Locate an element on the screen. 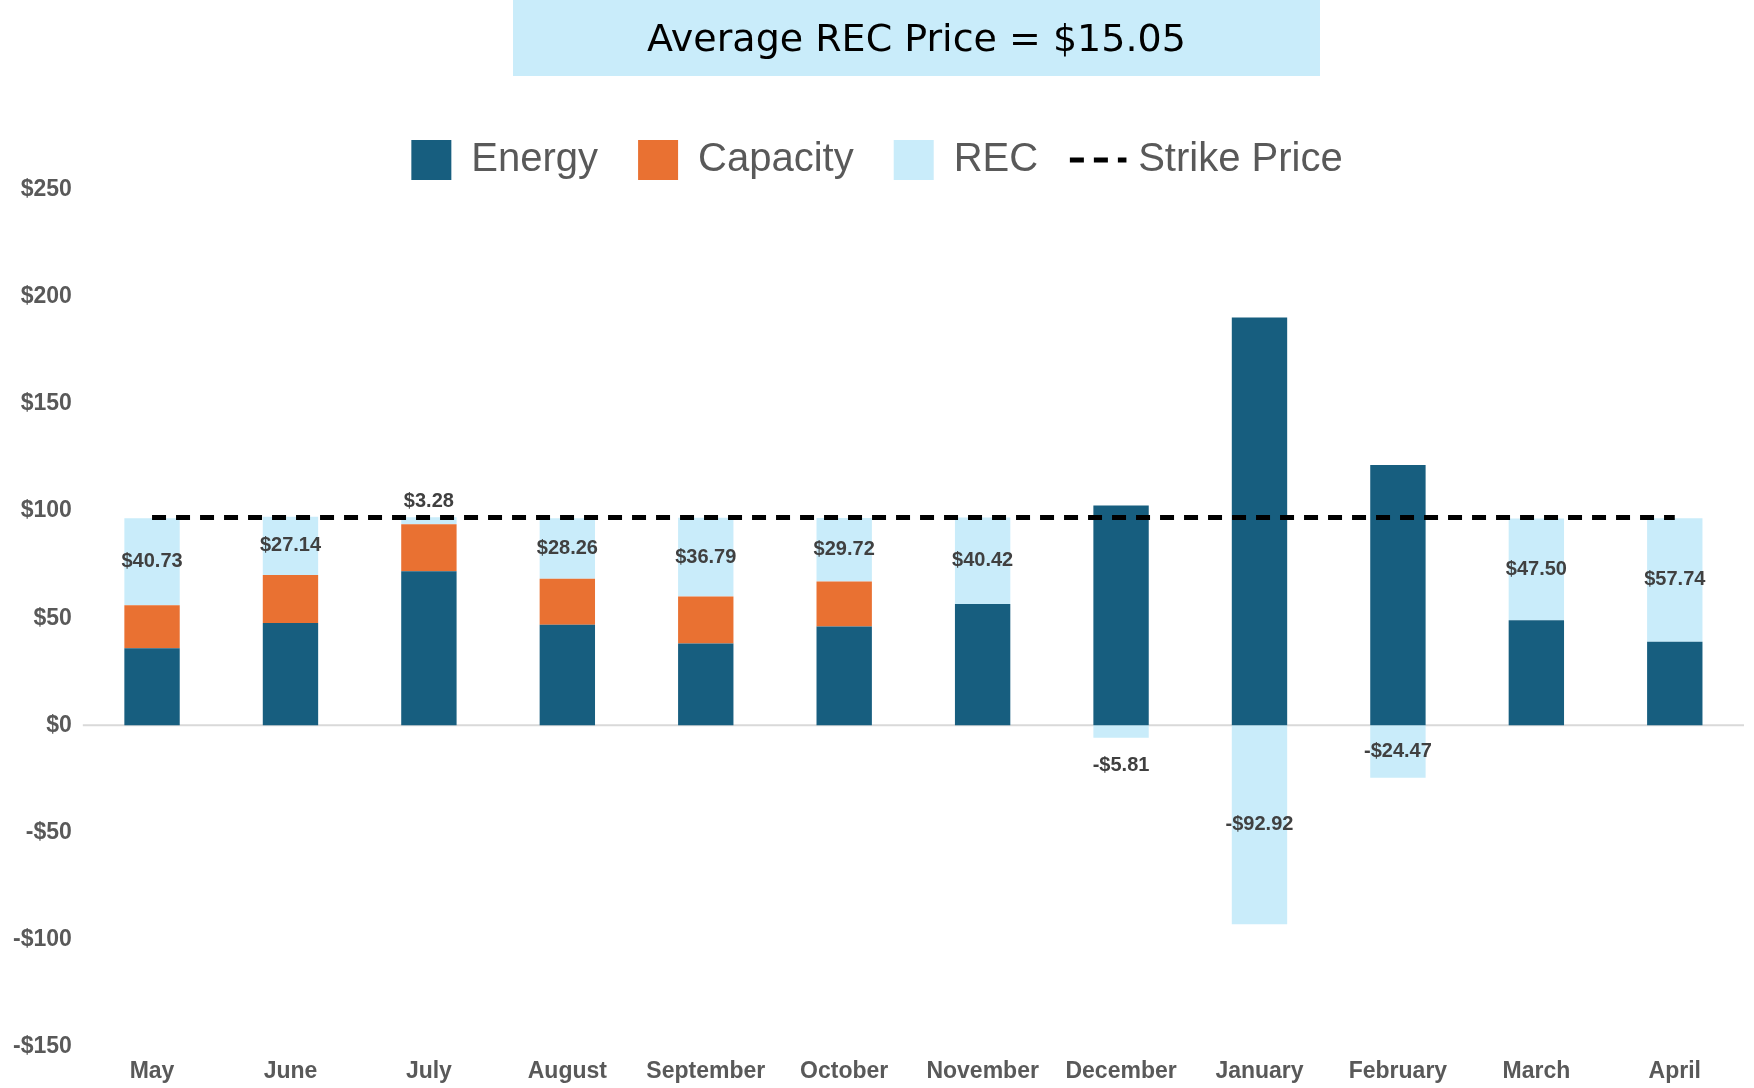 The height and width of the screenshot is (1088, 1754). y-tick-label: $200 is located at coordinates (46, 295).